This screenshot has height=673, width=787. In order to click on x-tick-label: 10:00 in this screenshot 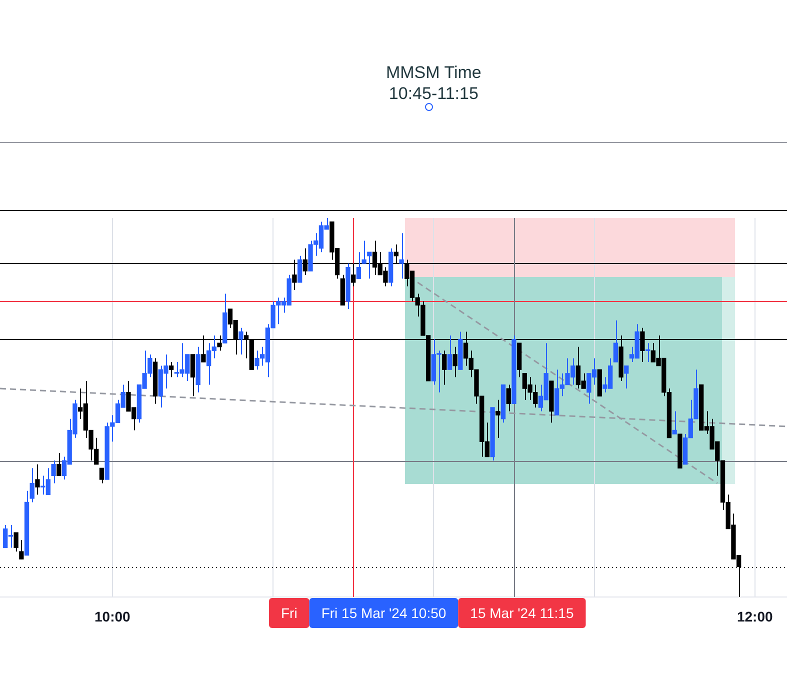, I will do `click(112, 616)`.